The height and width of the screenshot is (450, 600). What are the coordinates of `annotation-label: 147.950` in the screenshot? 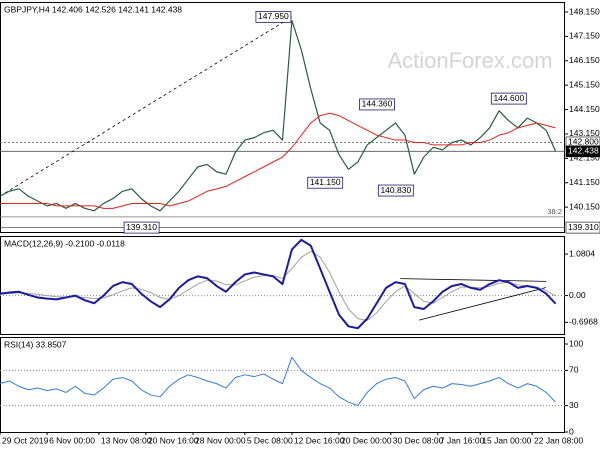 It's located at (273, 16).